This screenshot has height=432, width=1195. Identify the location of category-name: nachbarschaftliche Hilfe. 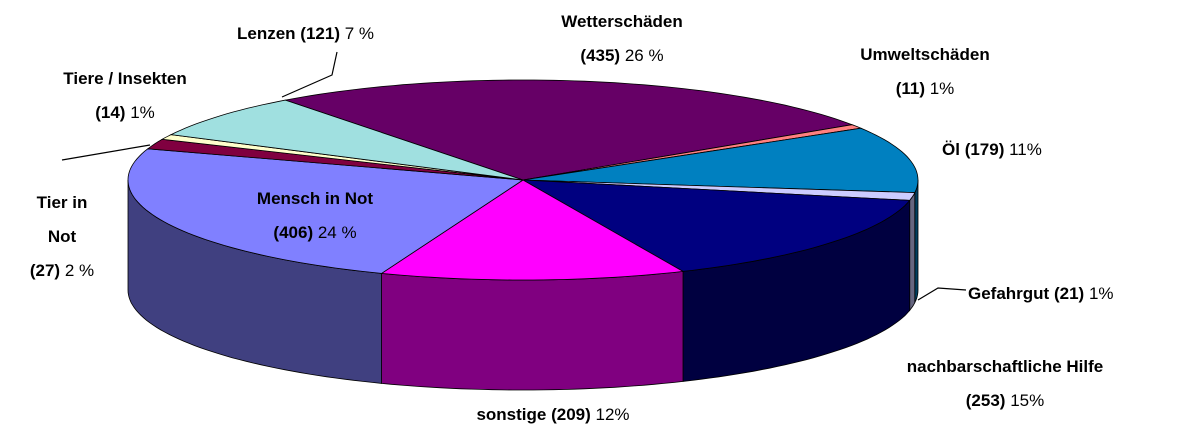
(1005, 366).